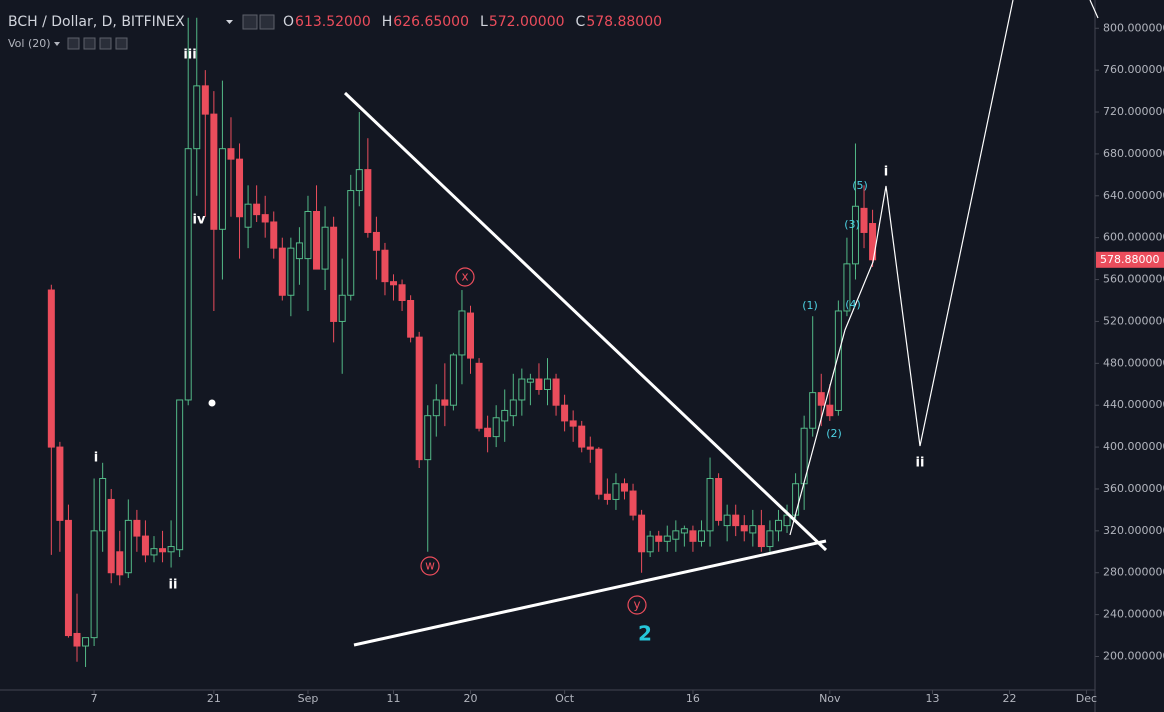 The image size is (1164, 712). What do you see at coordinates (590, 593) in the screenshot?
I see `trend-line` at bounding box center [590, 593].